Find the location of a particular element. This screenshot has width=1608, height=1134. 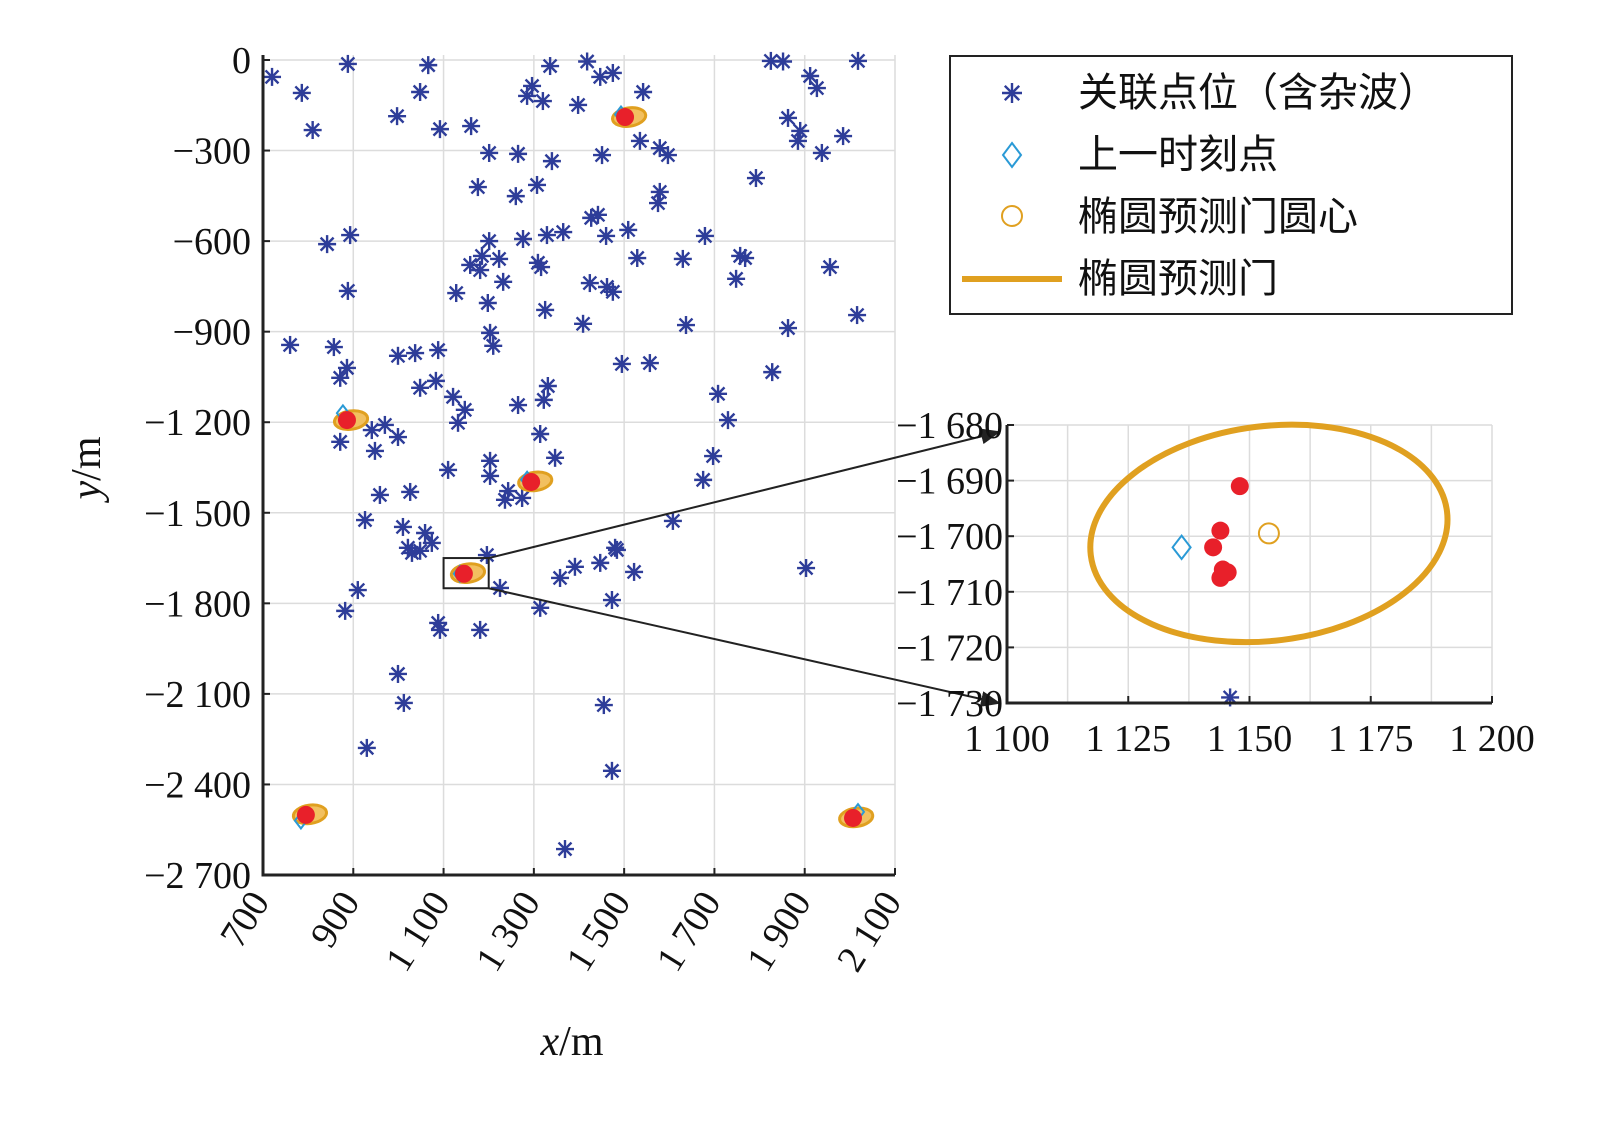

main-y-tick-label: −600 is located at coordinates (212, 242).